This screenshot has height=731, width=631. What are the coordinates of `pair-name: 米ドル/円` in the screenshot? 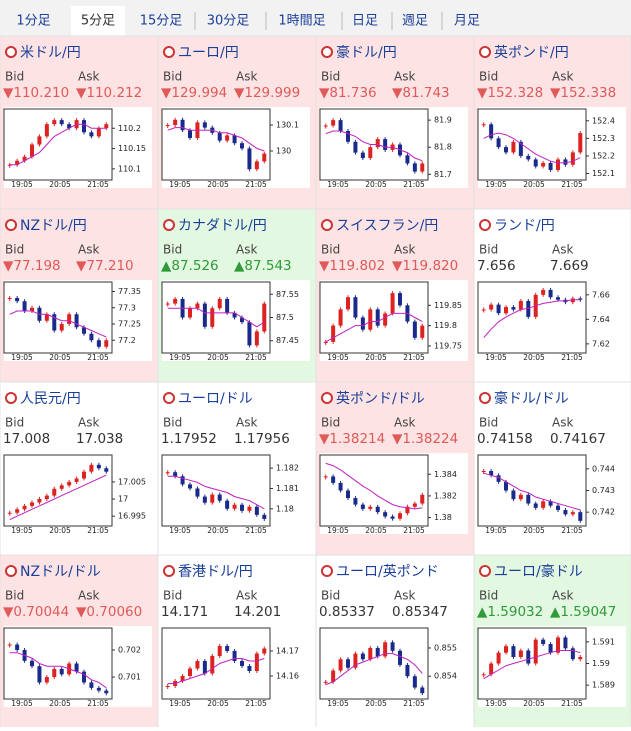 It's located at (50, 53).